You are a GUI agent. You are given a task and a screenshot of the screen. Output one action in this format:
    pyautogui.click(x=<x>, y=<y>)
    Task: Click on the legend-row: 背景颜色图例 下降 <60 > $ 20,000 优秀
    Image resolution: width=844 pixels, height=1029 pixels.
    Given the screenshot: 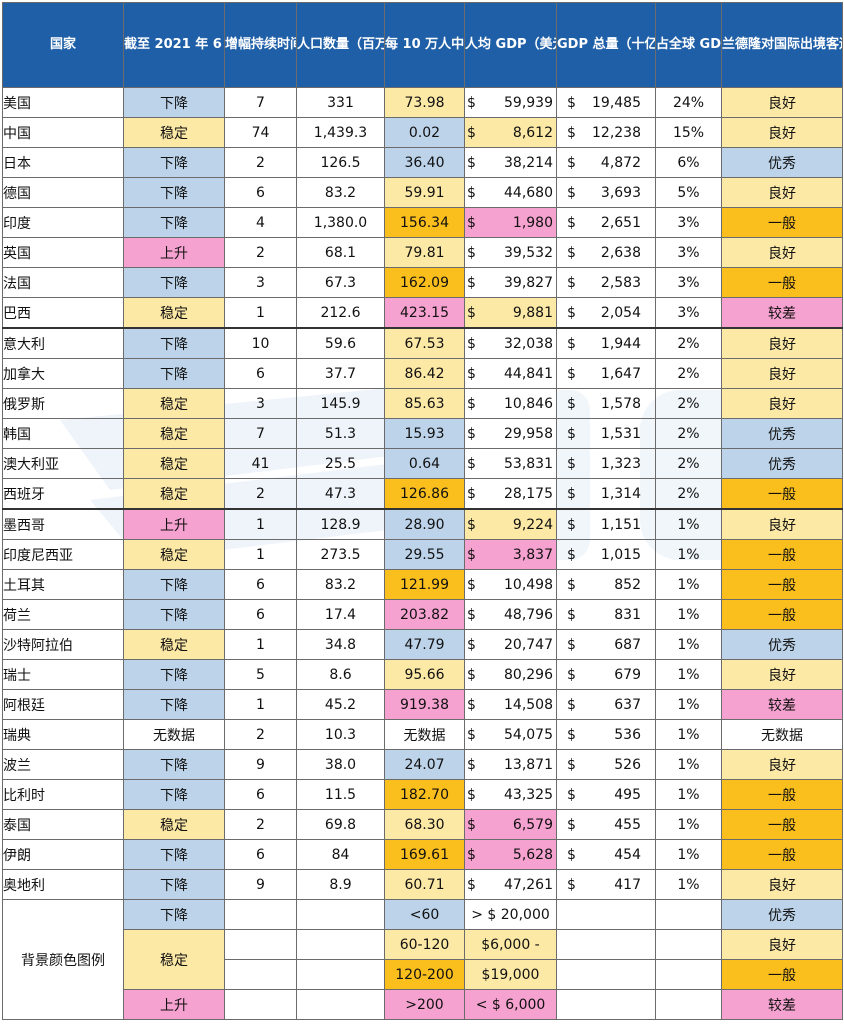 What is the action you would take?
    pyautogui.click(x=422, y=959)
    